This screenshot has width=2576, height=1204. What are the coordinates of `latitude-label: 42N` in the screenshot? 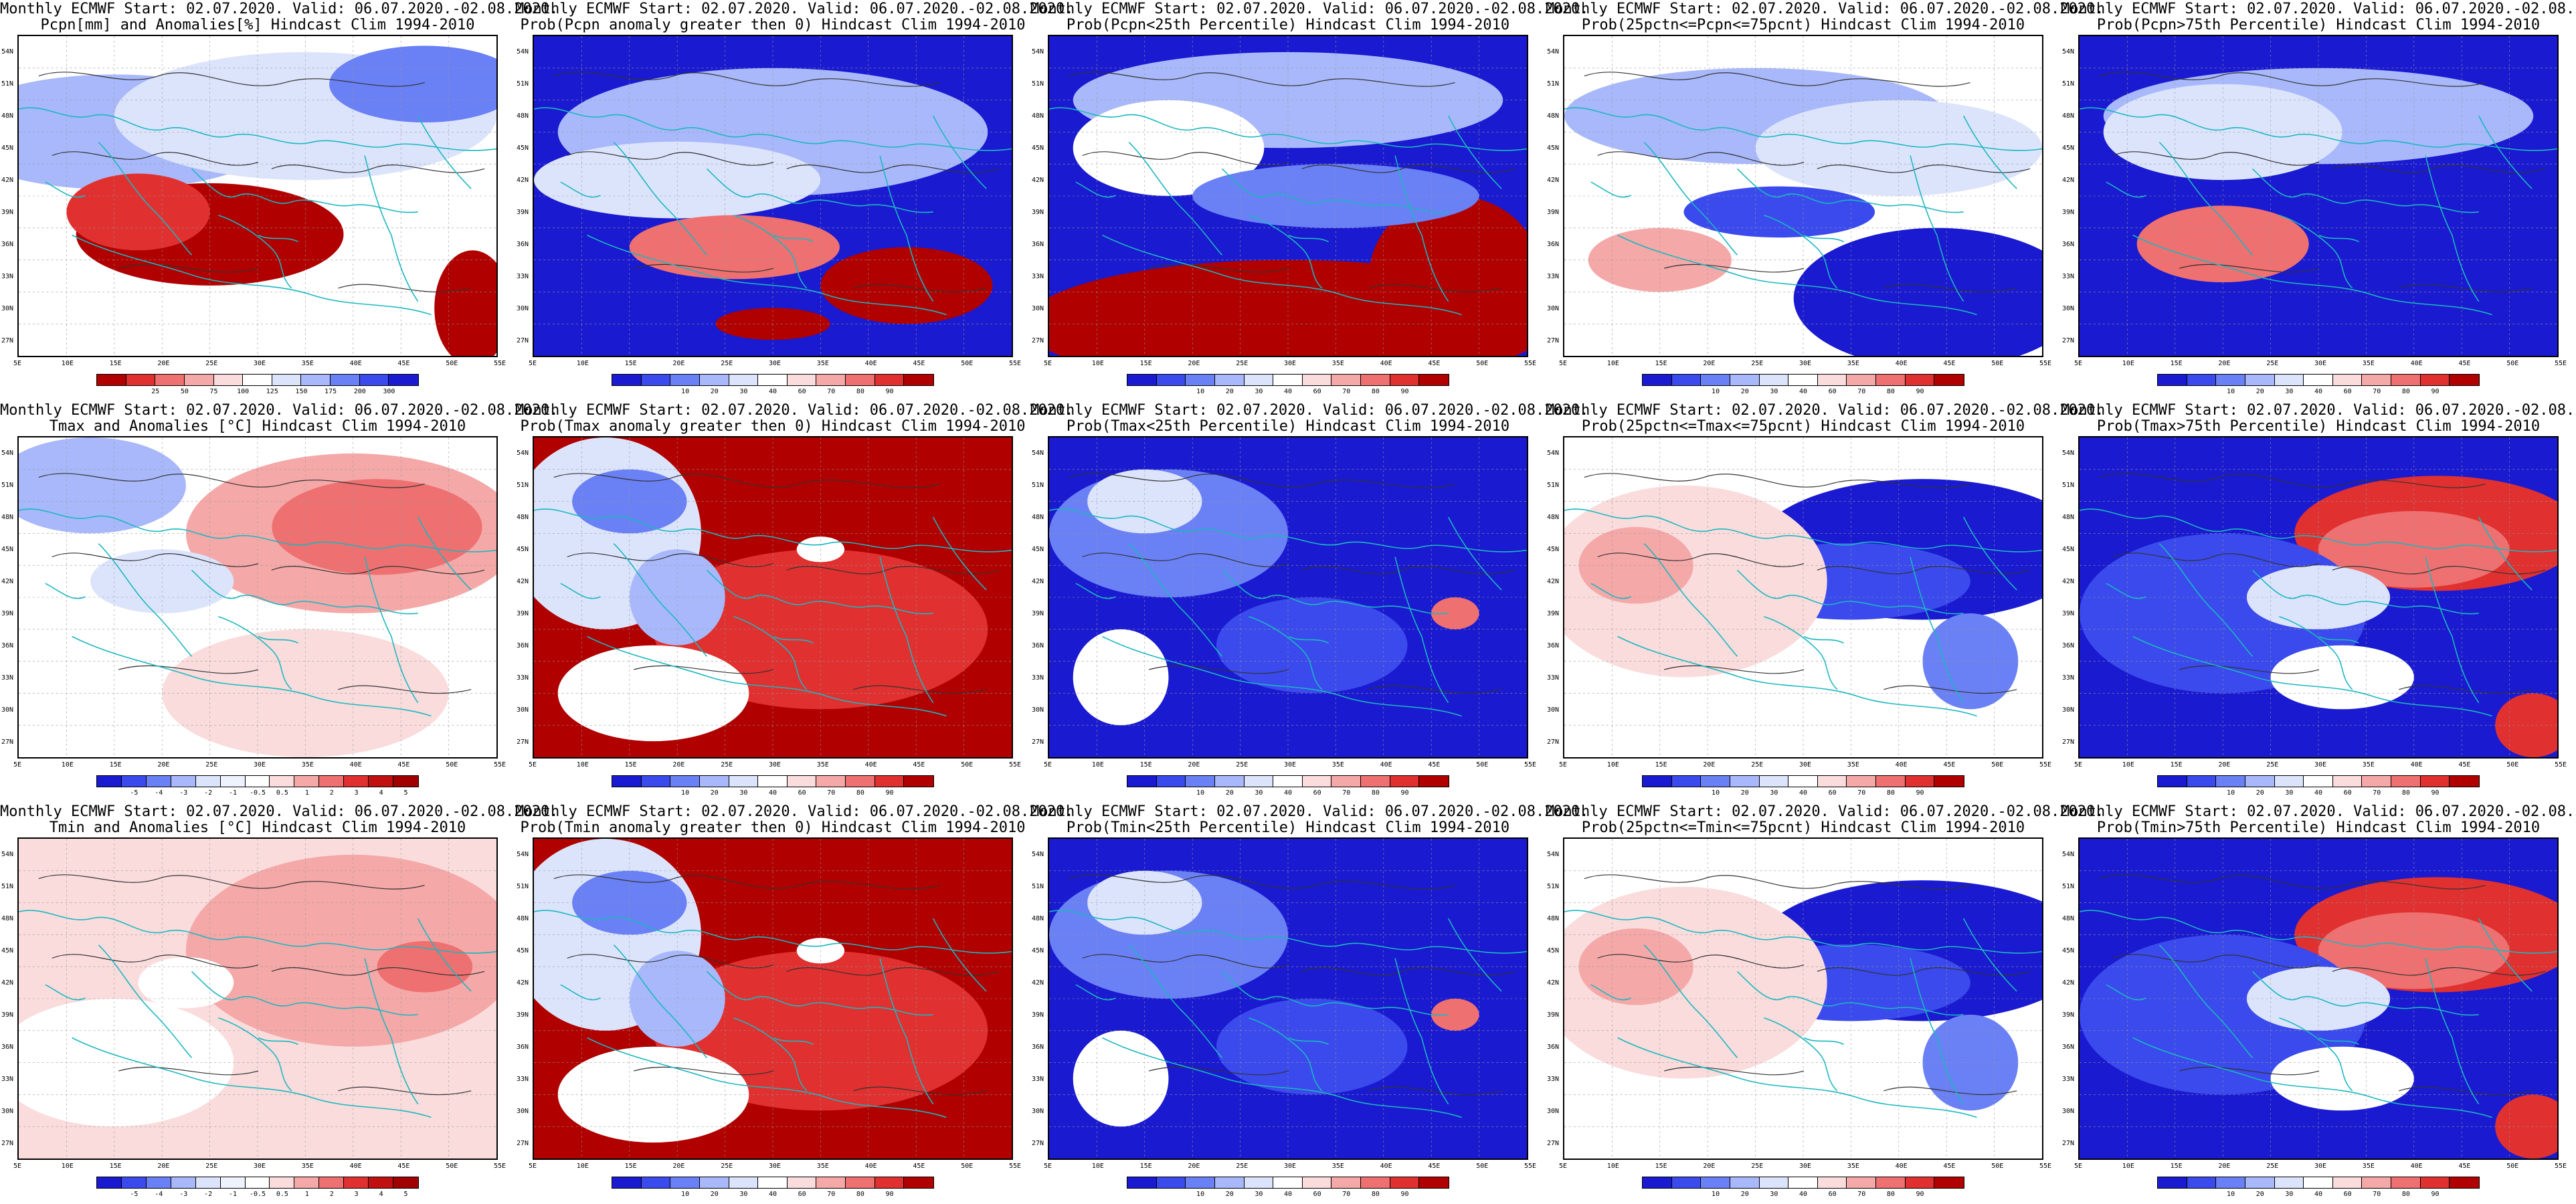 It's located at (523, 180).